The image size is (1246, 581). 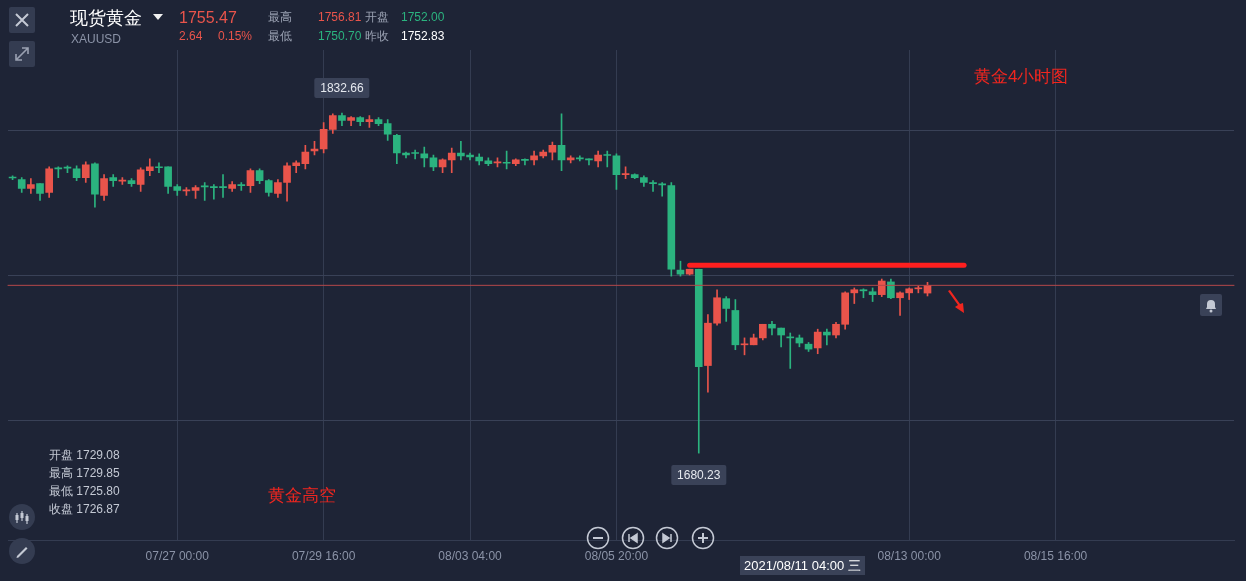 I want to click on x-tick-label: 07/29 16:00, so click(x=323, y=556).